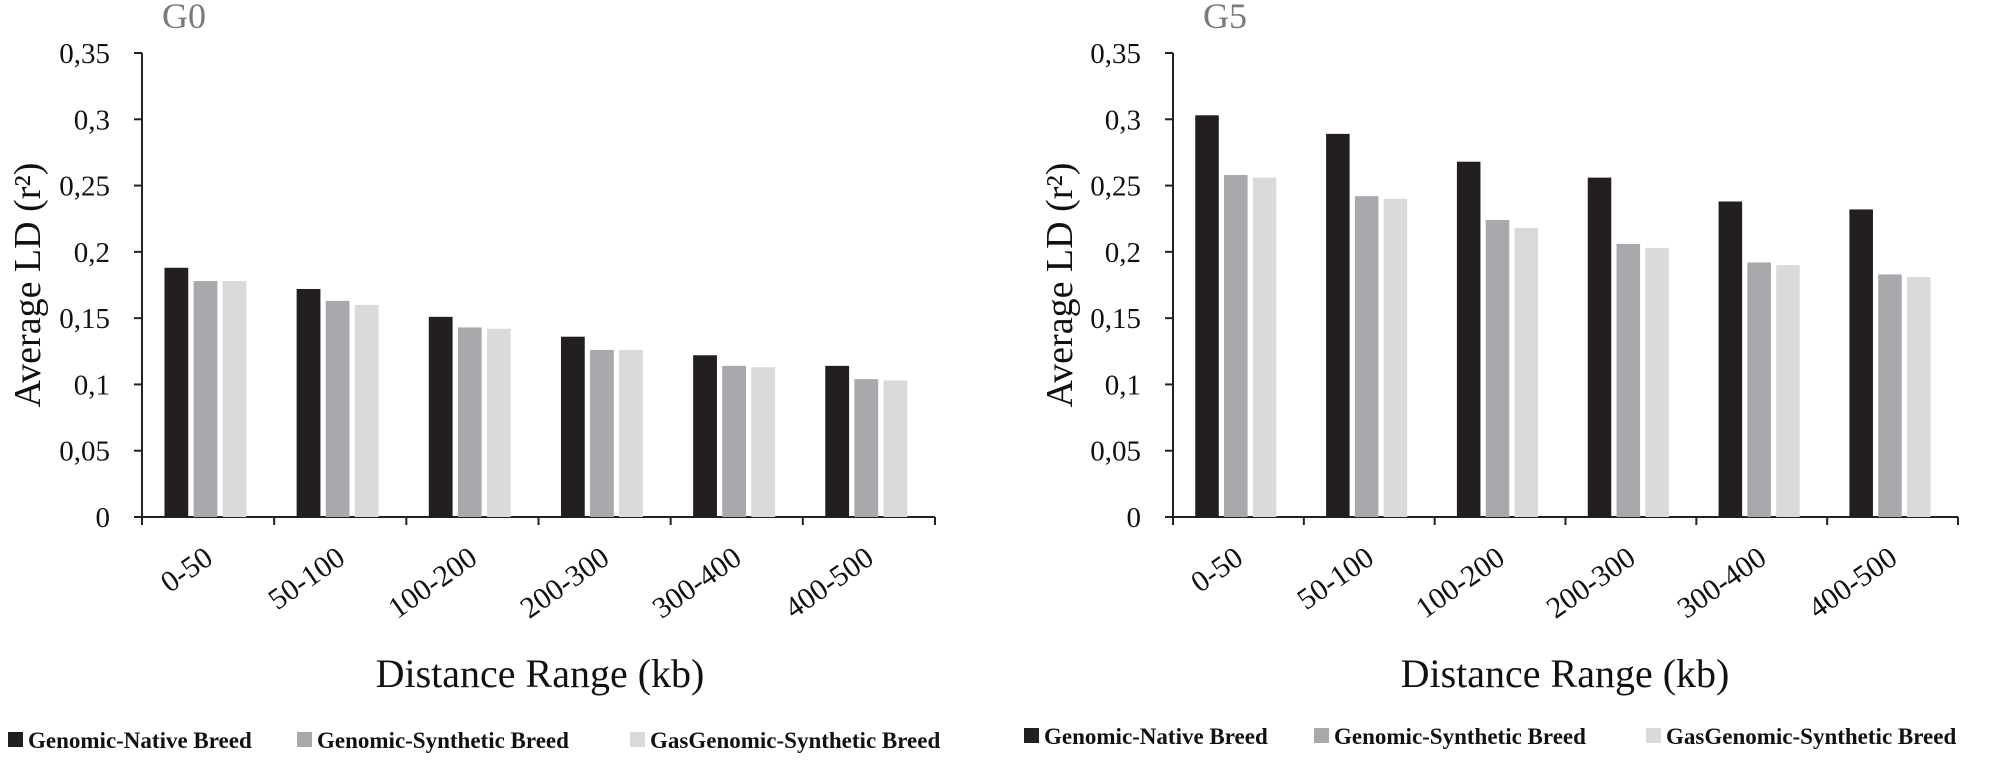 The height and width of the screenshot is (763, 2009). Describe the element at coordinates (184, 18) in the screenshot. I see `panel-title: G0` at that location.